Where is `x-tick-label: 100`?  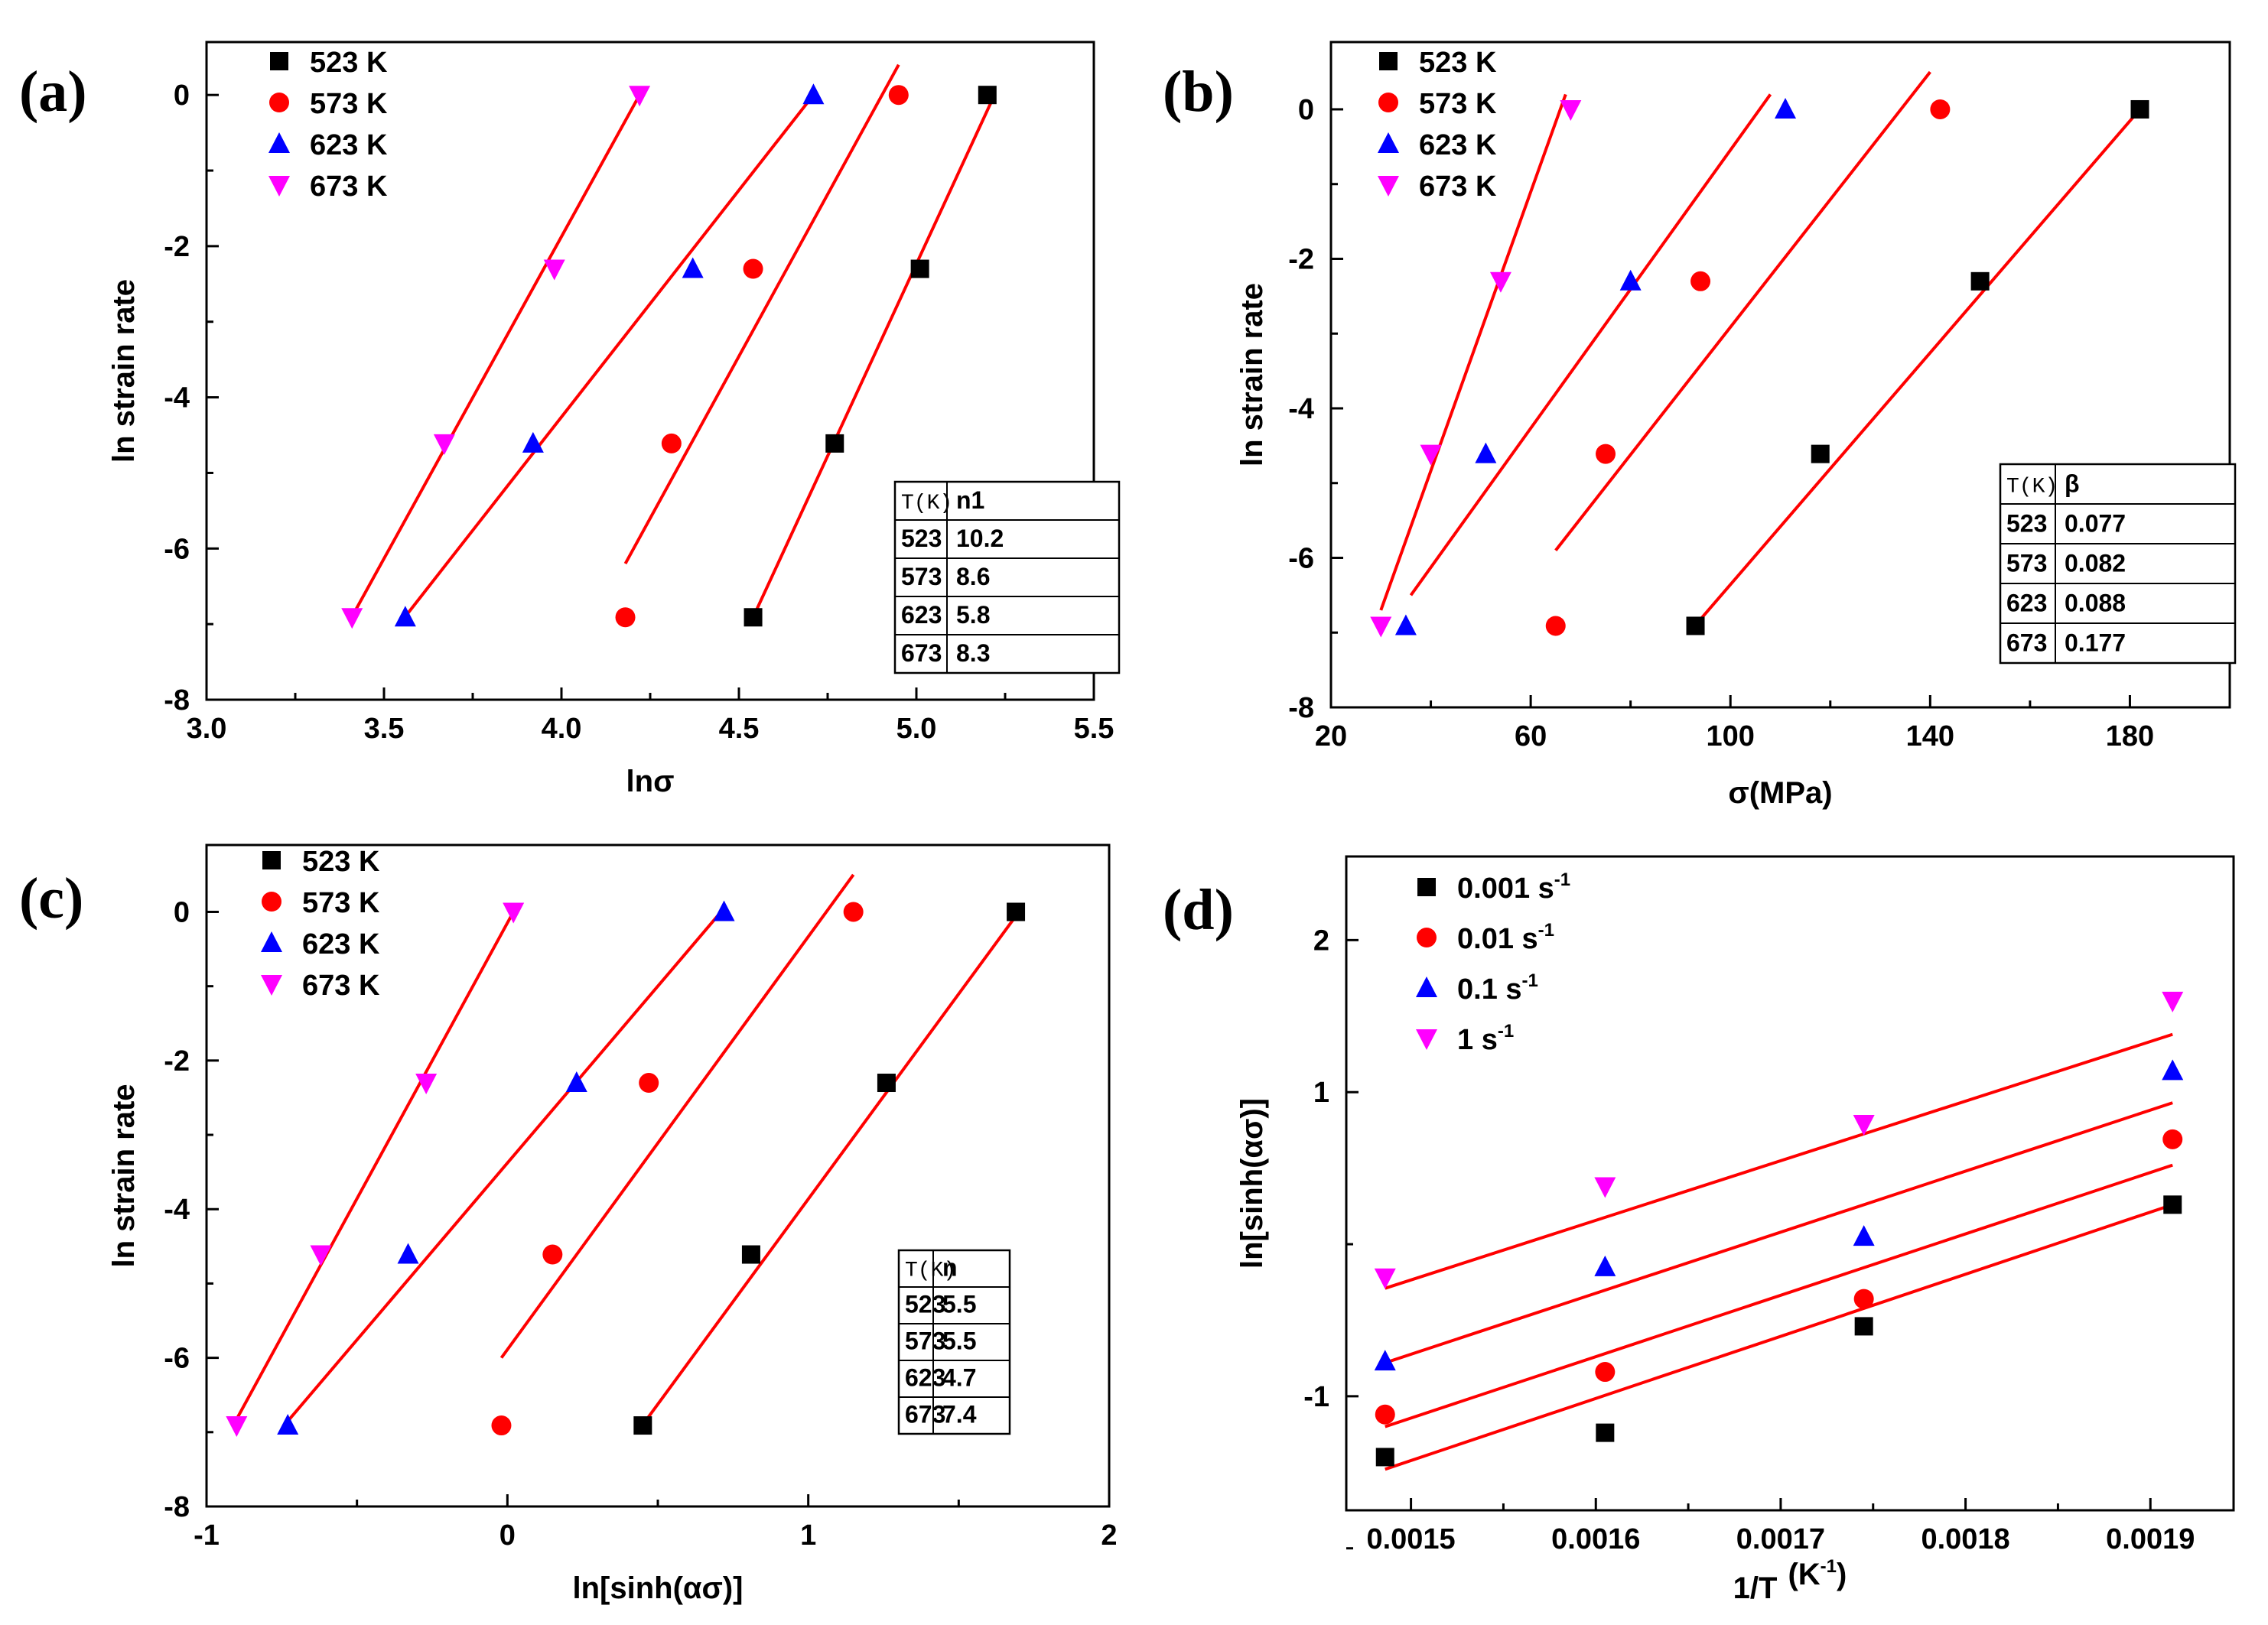
x-tick-label: 100 is located at coordinates (1731, 736).